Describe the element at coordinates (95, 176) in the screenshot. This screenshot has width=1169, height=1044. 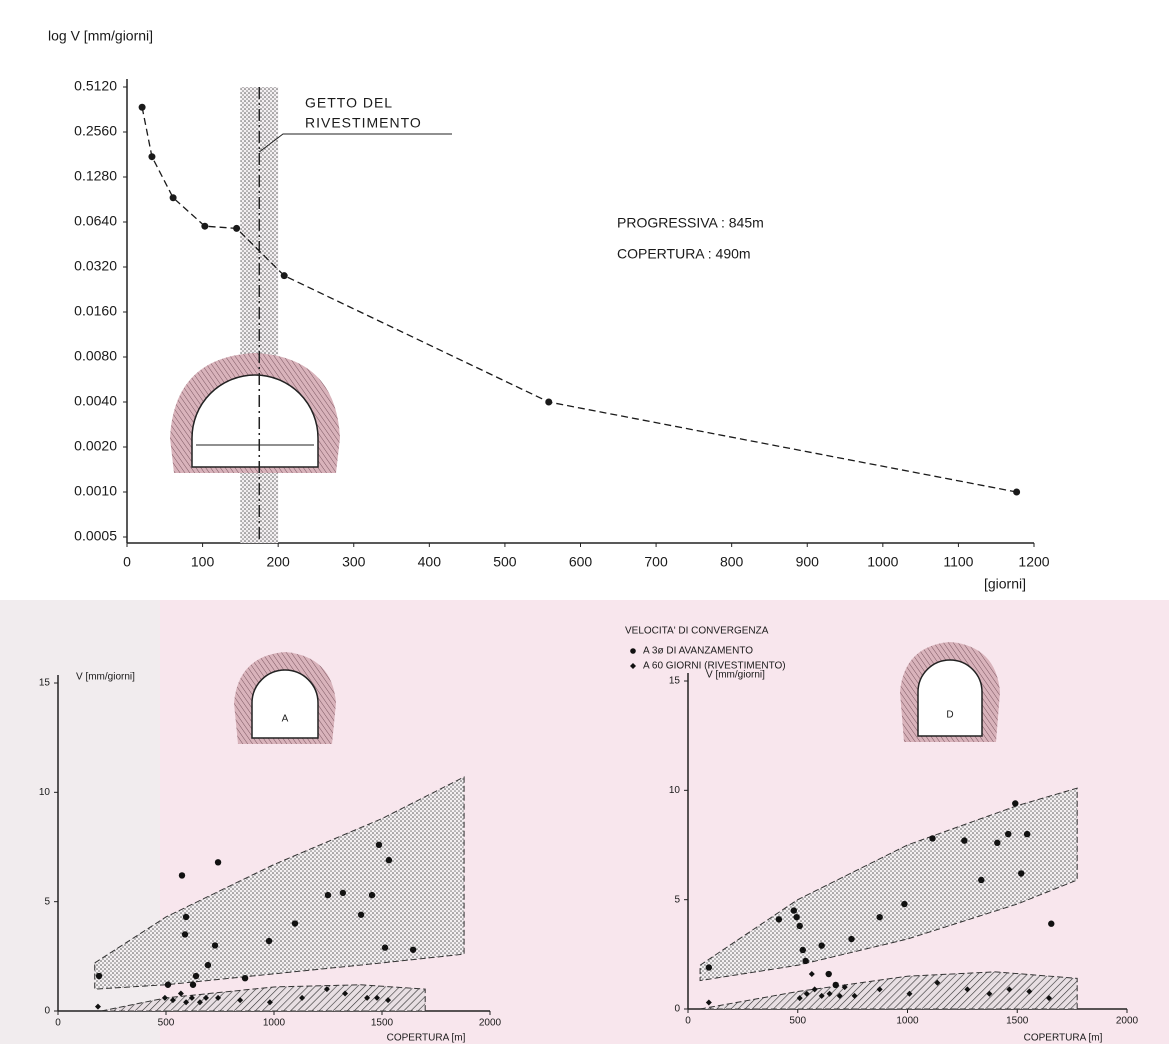
I see `y-tick-label: 0.1280` at that location.